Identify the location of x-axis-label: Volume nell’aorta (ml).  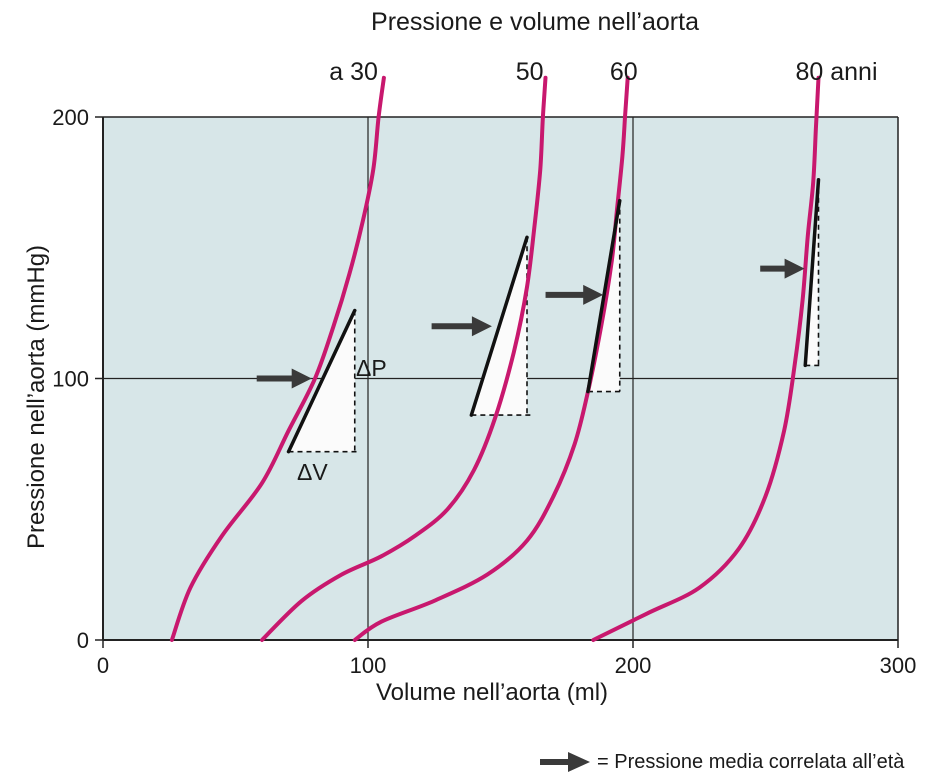
(492, 692).